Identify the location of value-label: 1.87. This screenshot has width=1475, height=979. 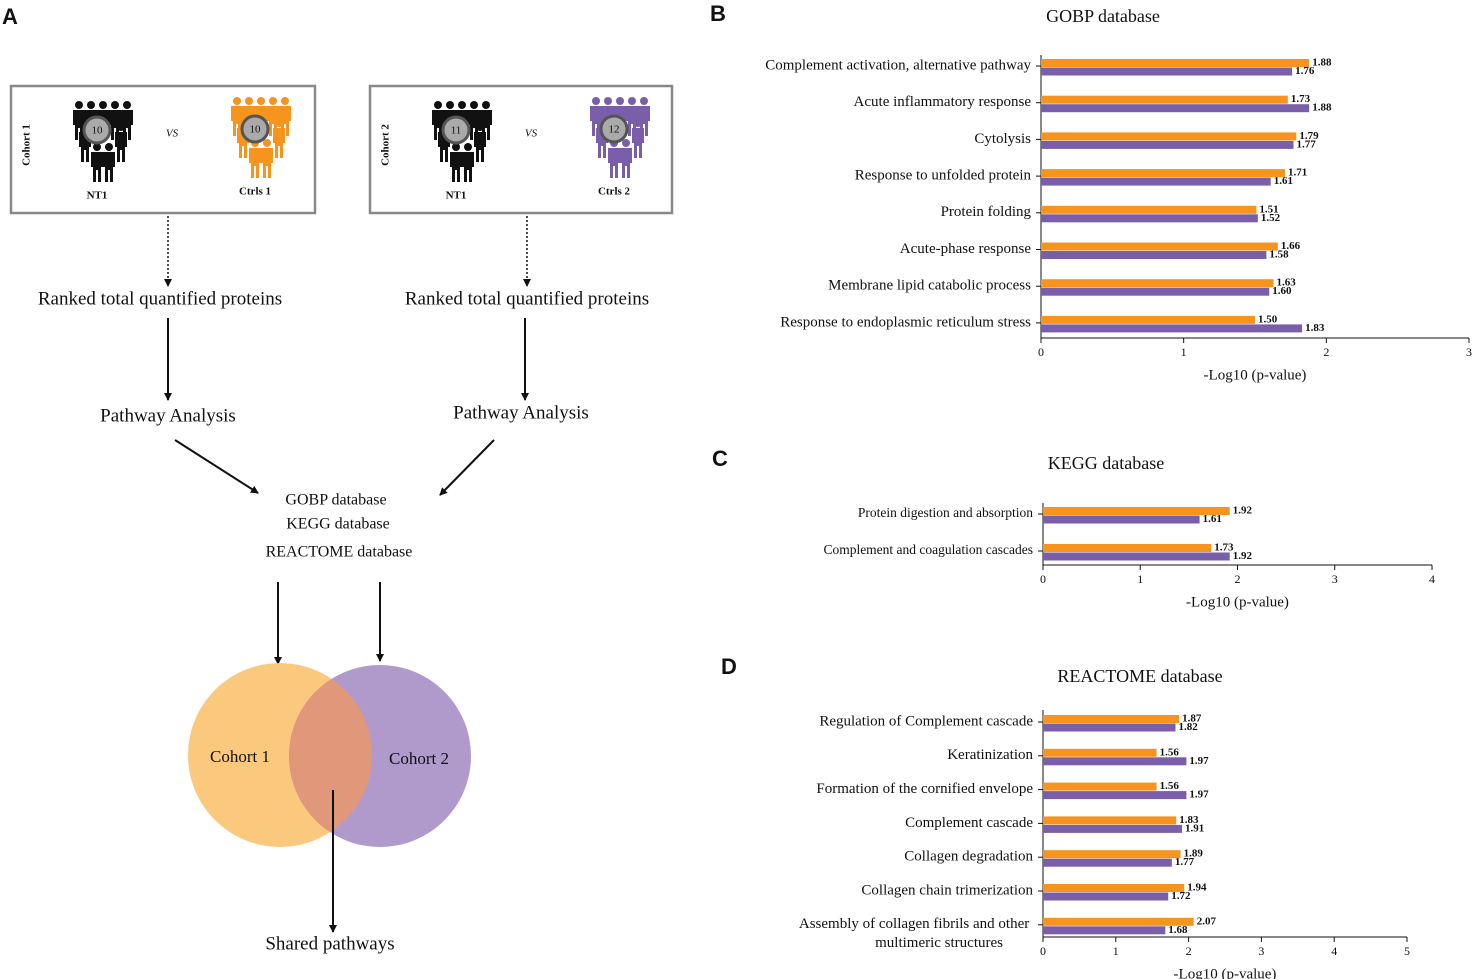
(1192, 719).